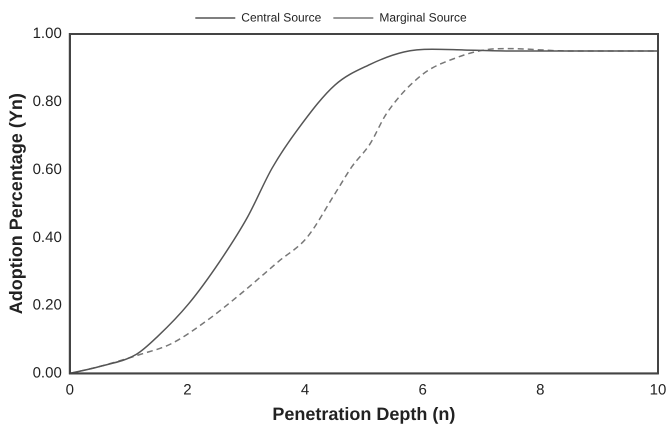 The image size is (670, 428). I want to click on x-tick-label: 4, so click(305, 390).